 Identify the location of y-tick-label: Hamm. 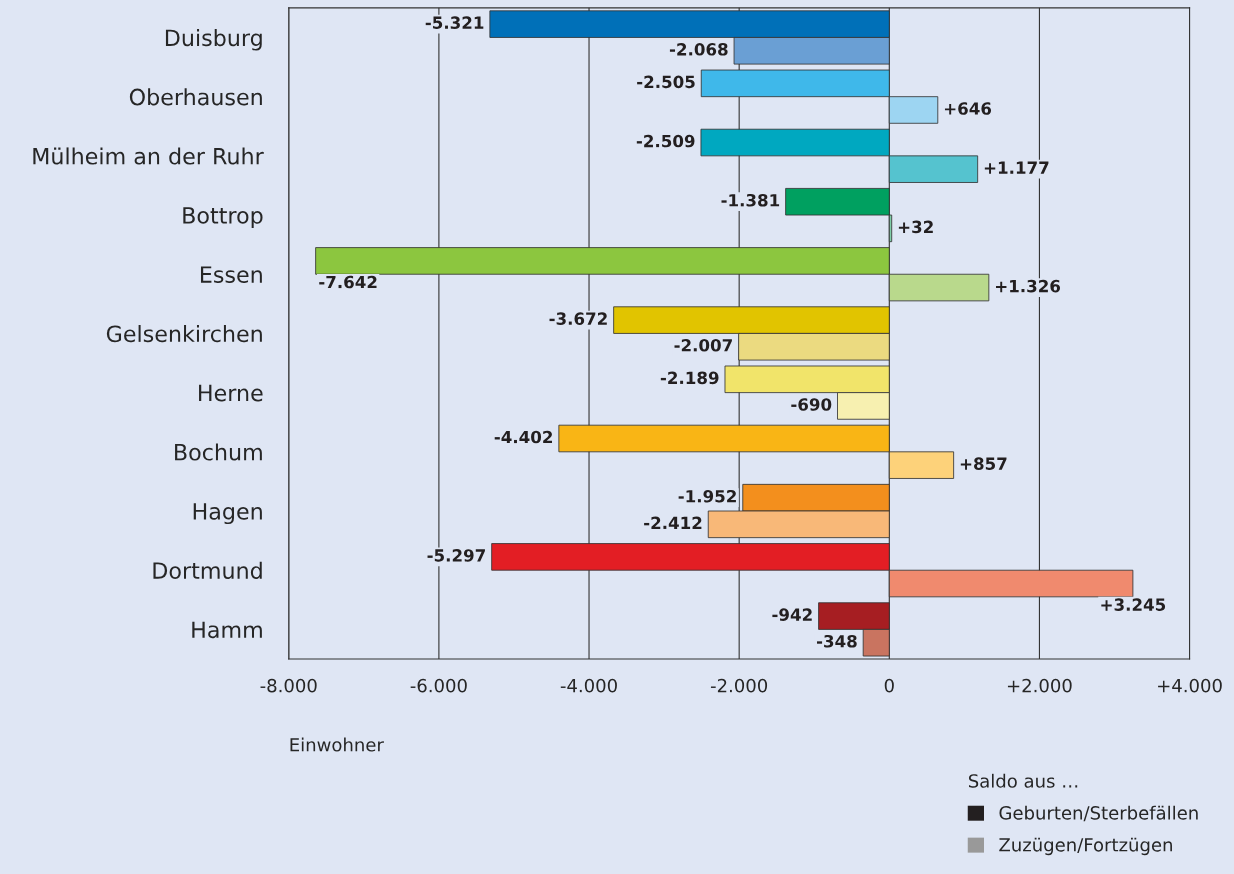
(227, 630).